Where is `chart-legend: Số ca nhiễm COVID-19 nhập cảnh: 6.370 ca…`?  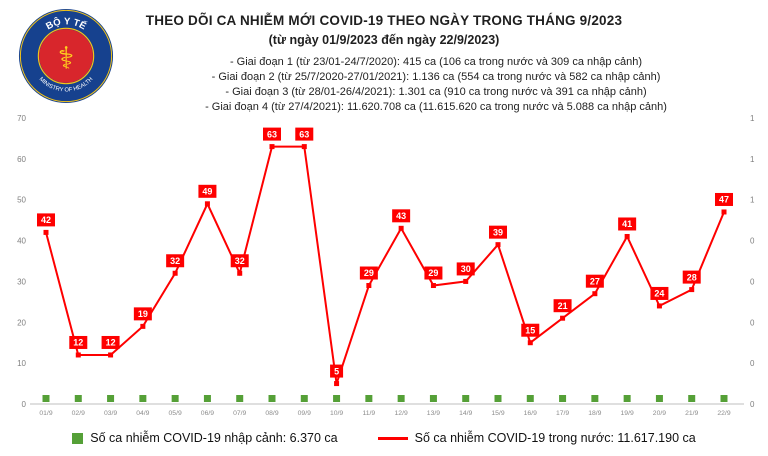 chart-legend: Số ca nhiễm COVID-19 nhập cảnh: 6.370 ca… is located at coordinates (384, 438).